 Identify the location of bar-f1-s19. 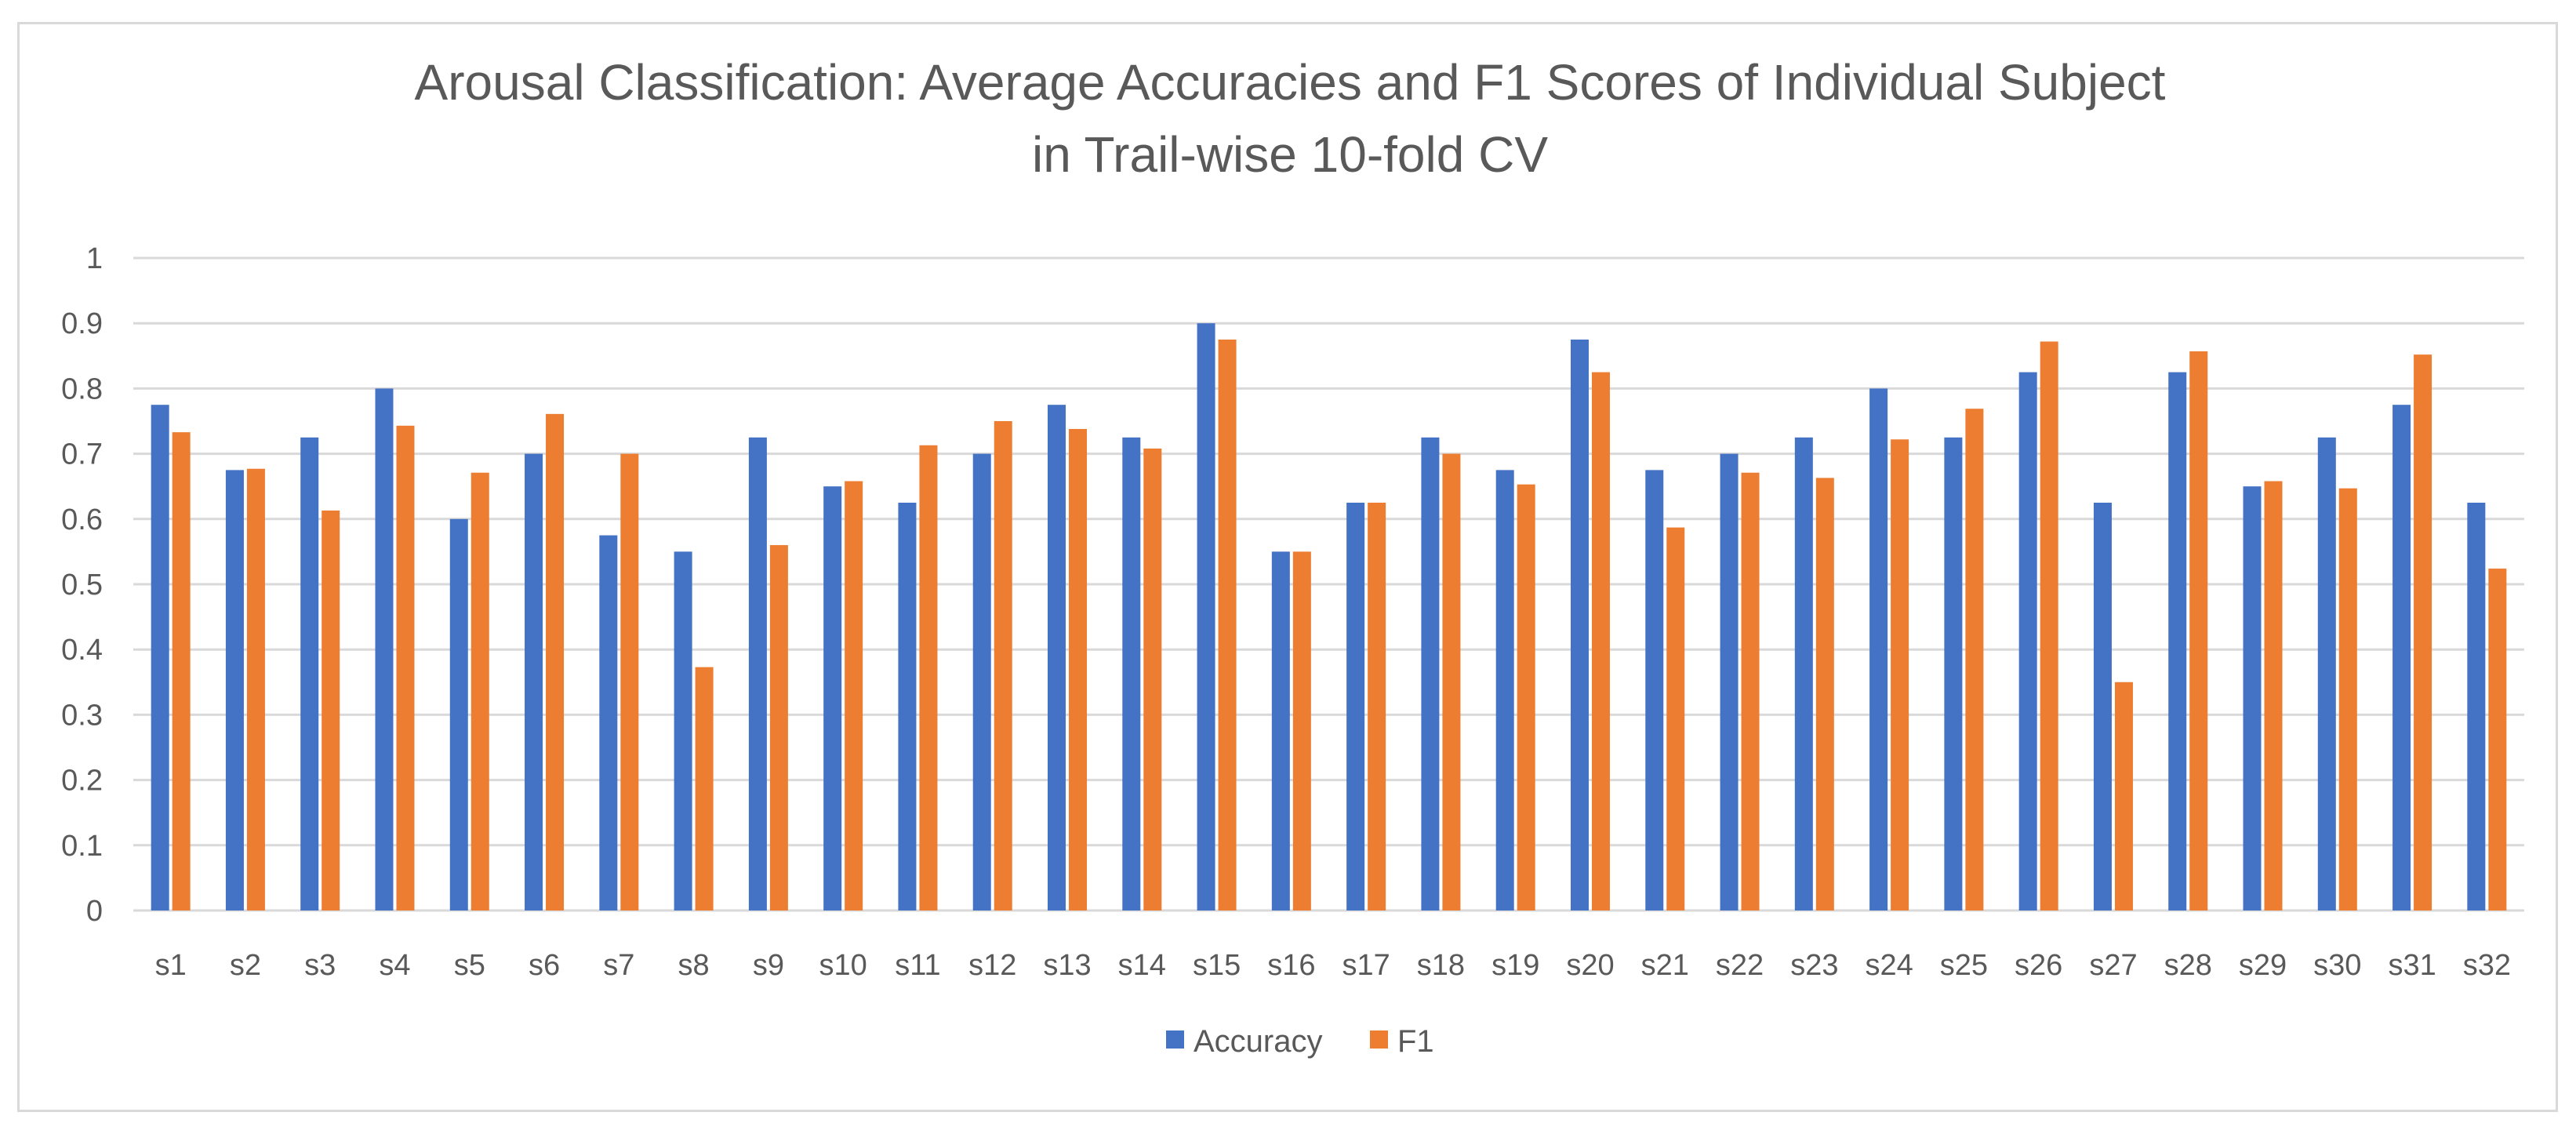
(1526, 697).